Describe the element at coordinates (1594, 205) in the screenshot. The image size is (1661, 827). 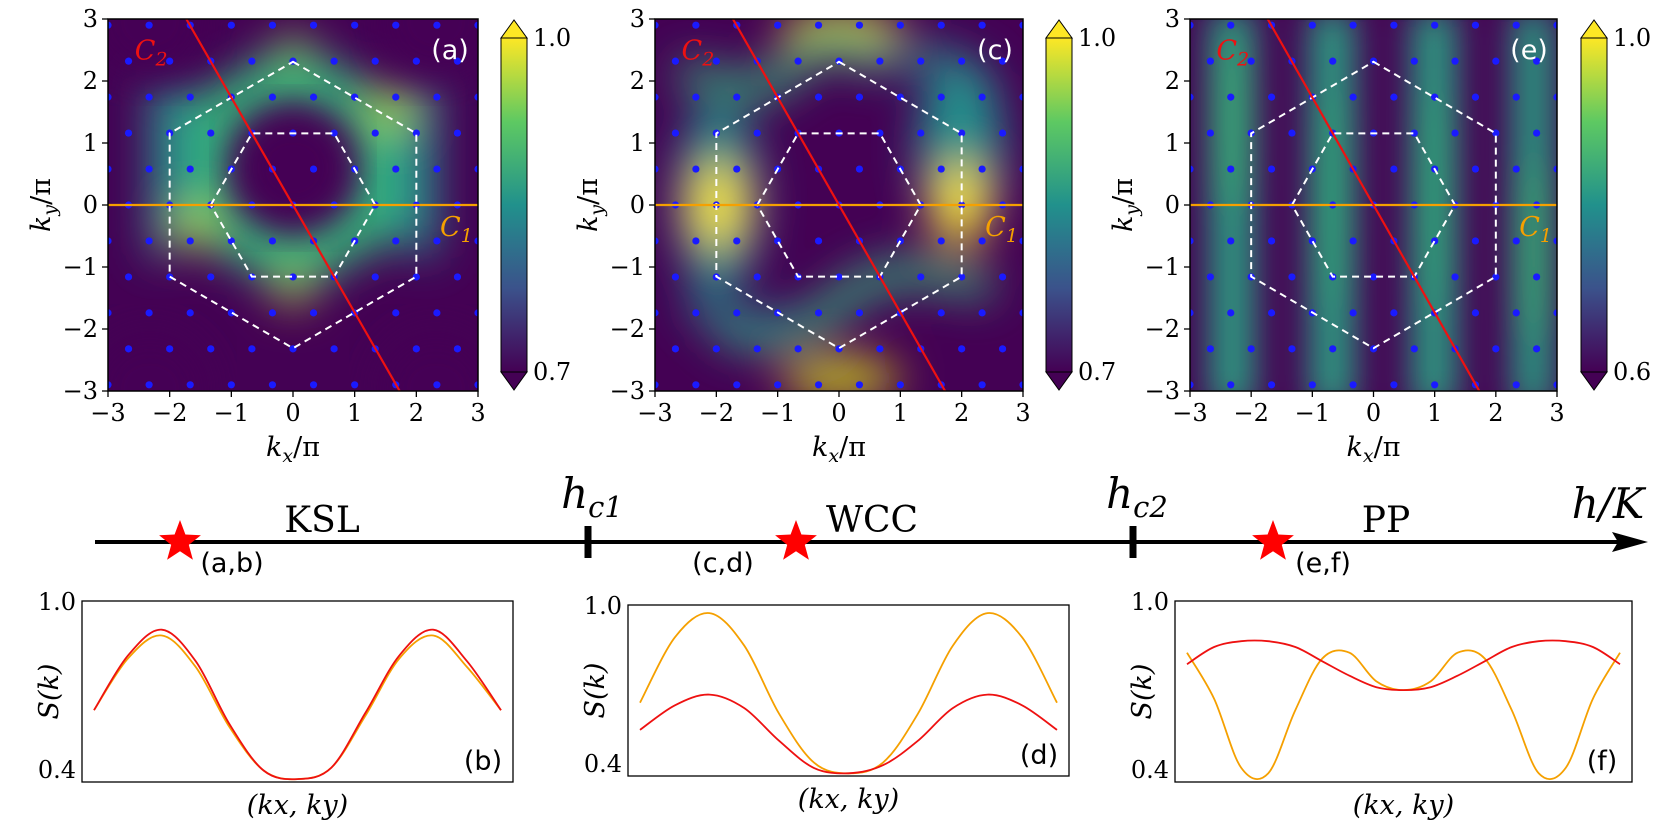
I see `colorbar-frame` at that location.